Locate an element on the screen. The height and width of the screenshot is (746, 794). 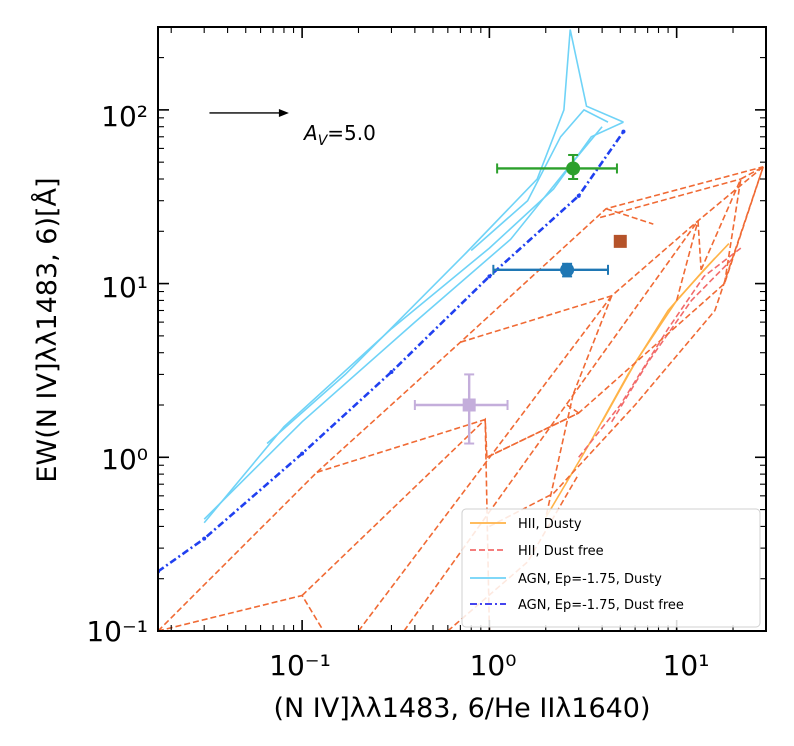
legend-label: AGN, Ep=-1.75, Dust free is located at coordinates (601, 605).